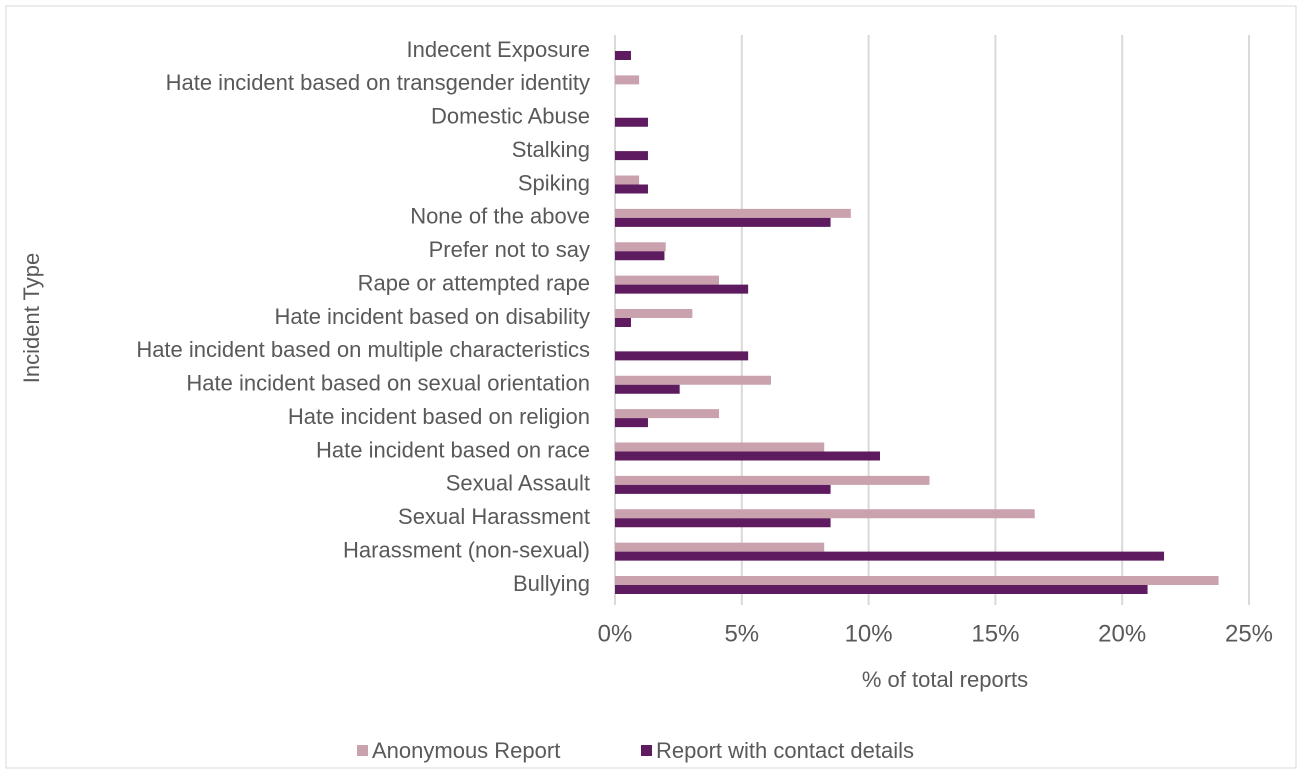 Image resolution: width=1303 pixels, height=775 pixels. I want to click on y-tick-label: Bullying, so click(551, 583).